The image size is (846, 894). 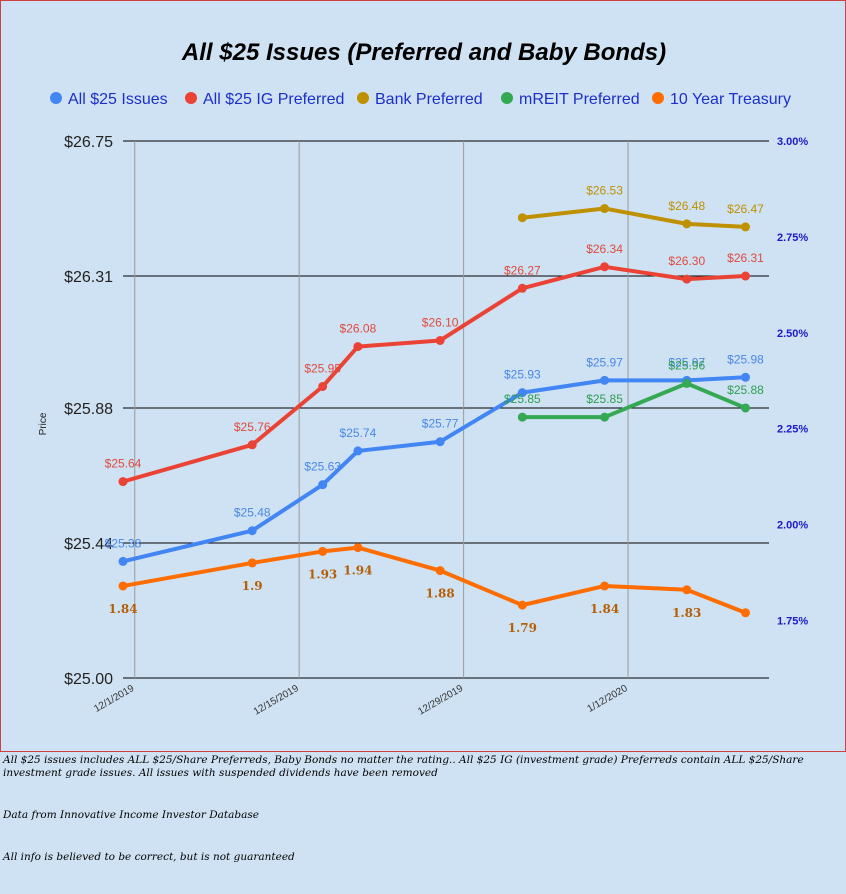 What do you see at coordinates (730, 99) in the screenshot?
I see `legend-label: 10 Year Treasury` at bounding box center [730, 99].